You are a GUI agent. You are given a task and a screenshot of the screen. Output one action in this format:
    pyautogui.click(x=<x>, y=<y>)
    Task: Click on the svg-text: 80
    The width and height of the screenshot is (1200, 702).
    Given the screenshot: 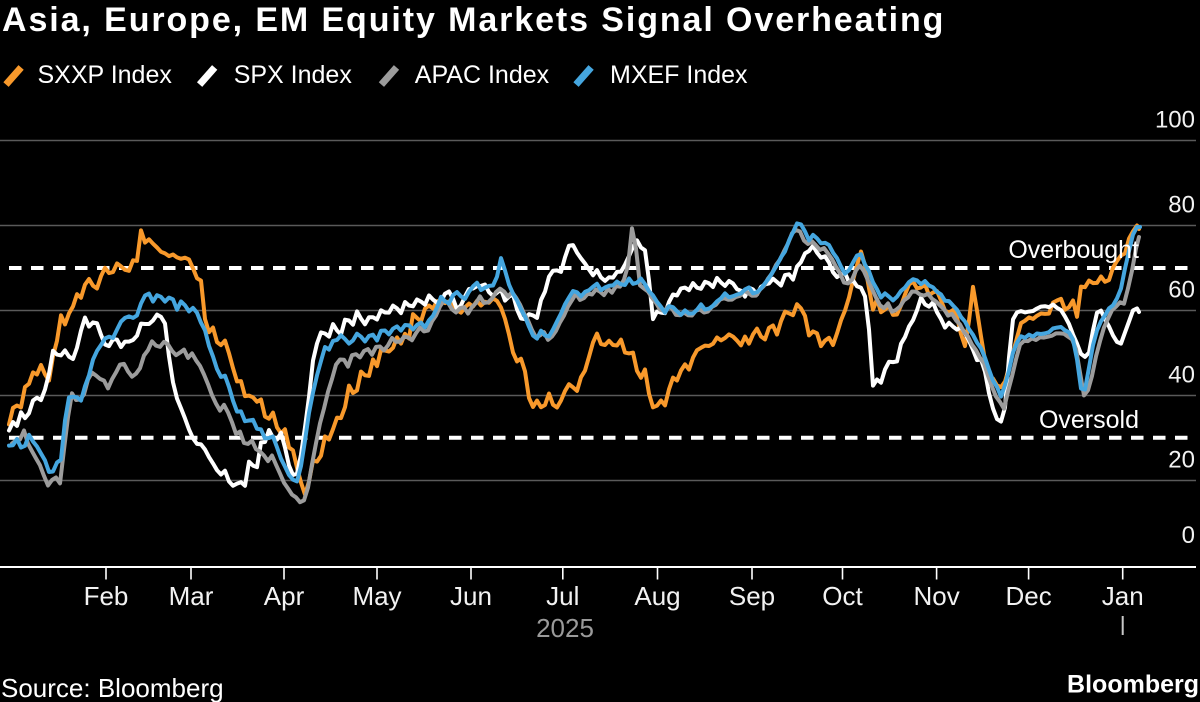 What is the action you would take?
    pyautogui.click(x=1181, y=205)
    